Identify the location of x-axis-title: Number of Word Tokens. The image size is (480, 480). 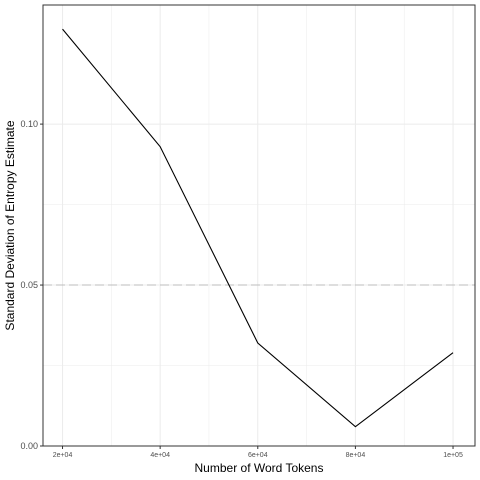
(259, 468).